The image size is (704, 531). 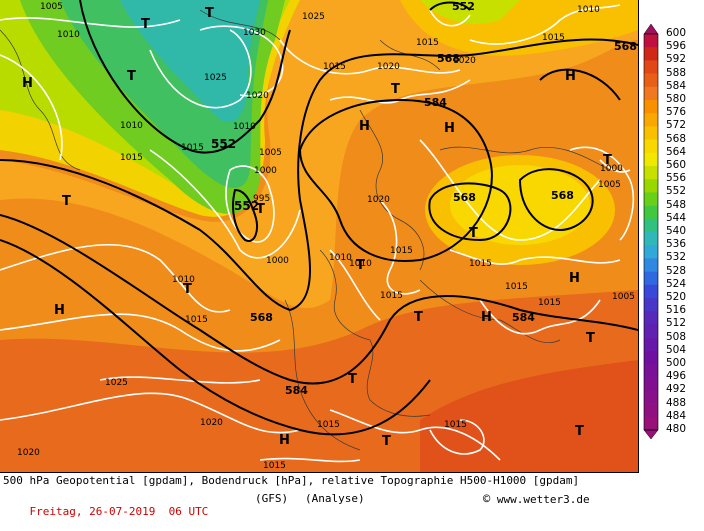 I want to click on coastline-west-europe, so click(x=375, y=333).